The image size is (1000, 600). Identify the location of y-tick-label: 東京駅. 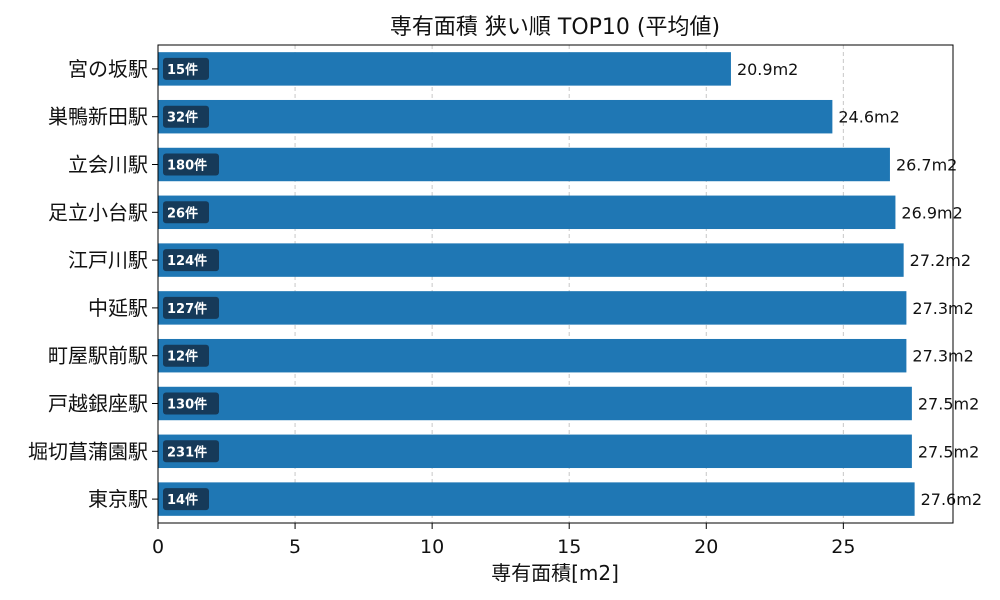
(118, 499).